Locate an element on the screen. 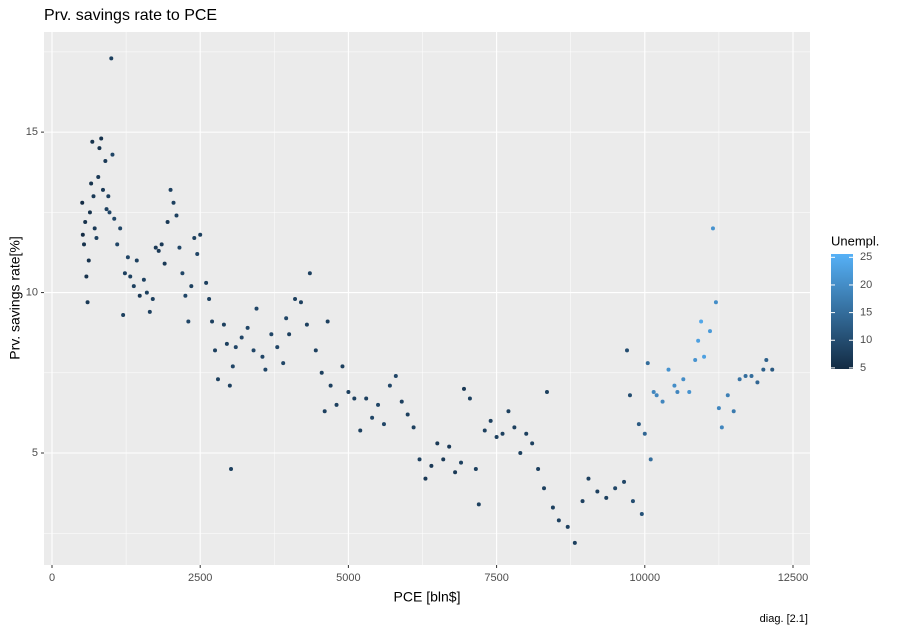 Image resolution: width=900 pixels, height=632 pixels. x-tick-label: 0 is located at coordinates (52, 578).